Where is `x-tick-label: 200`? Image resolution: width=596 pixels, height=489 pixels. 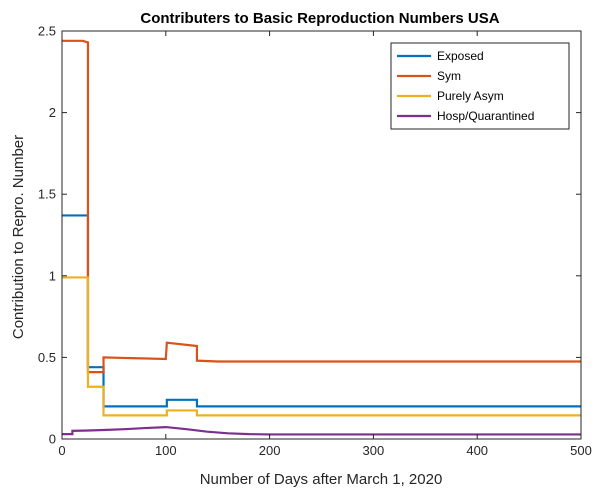 x-tick-label: 200 is located at coordinates (270, 450).